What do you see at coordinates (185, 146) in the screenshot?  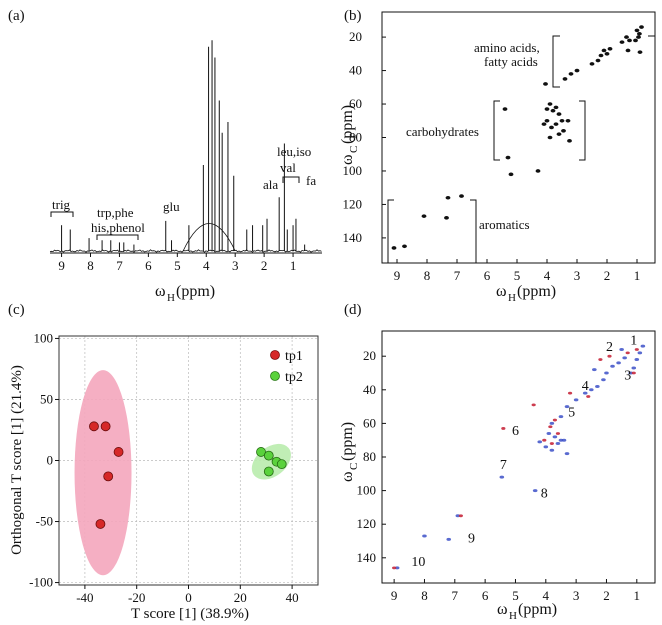 I see `spectrum-area` at bounding box center [185, 146].